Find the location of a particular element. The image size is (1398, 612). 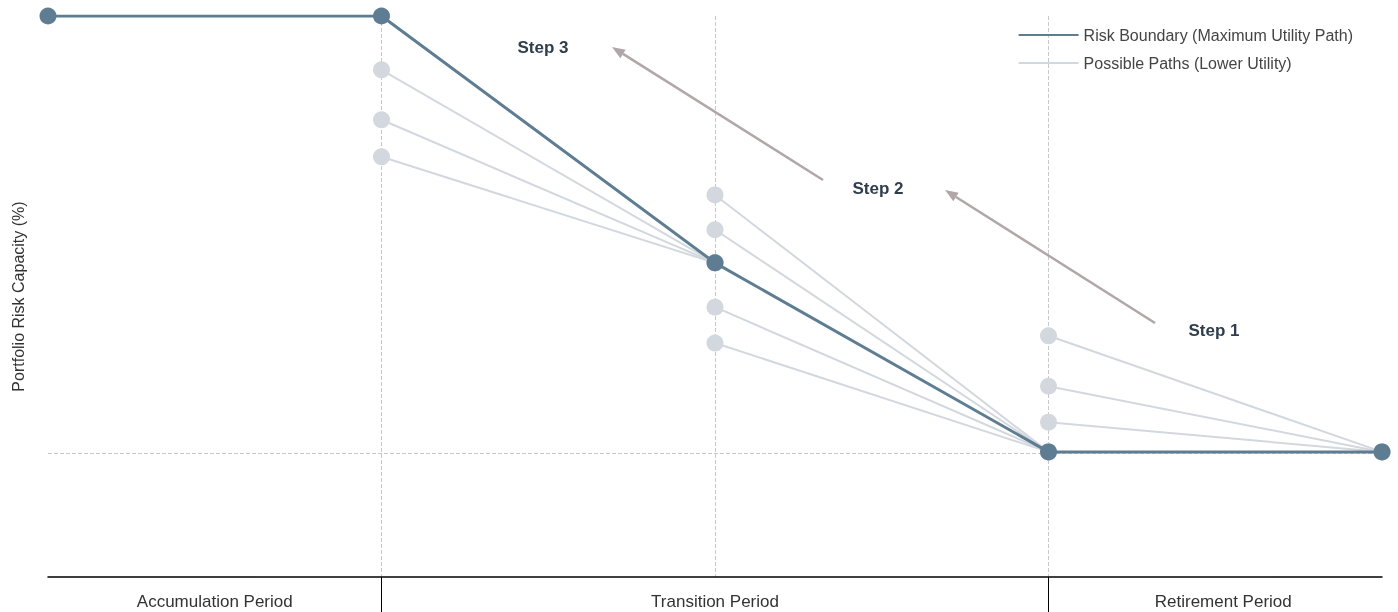

annotation: Step 1 is located at coordinates (1214, 330).